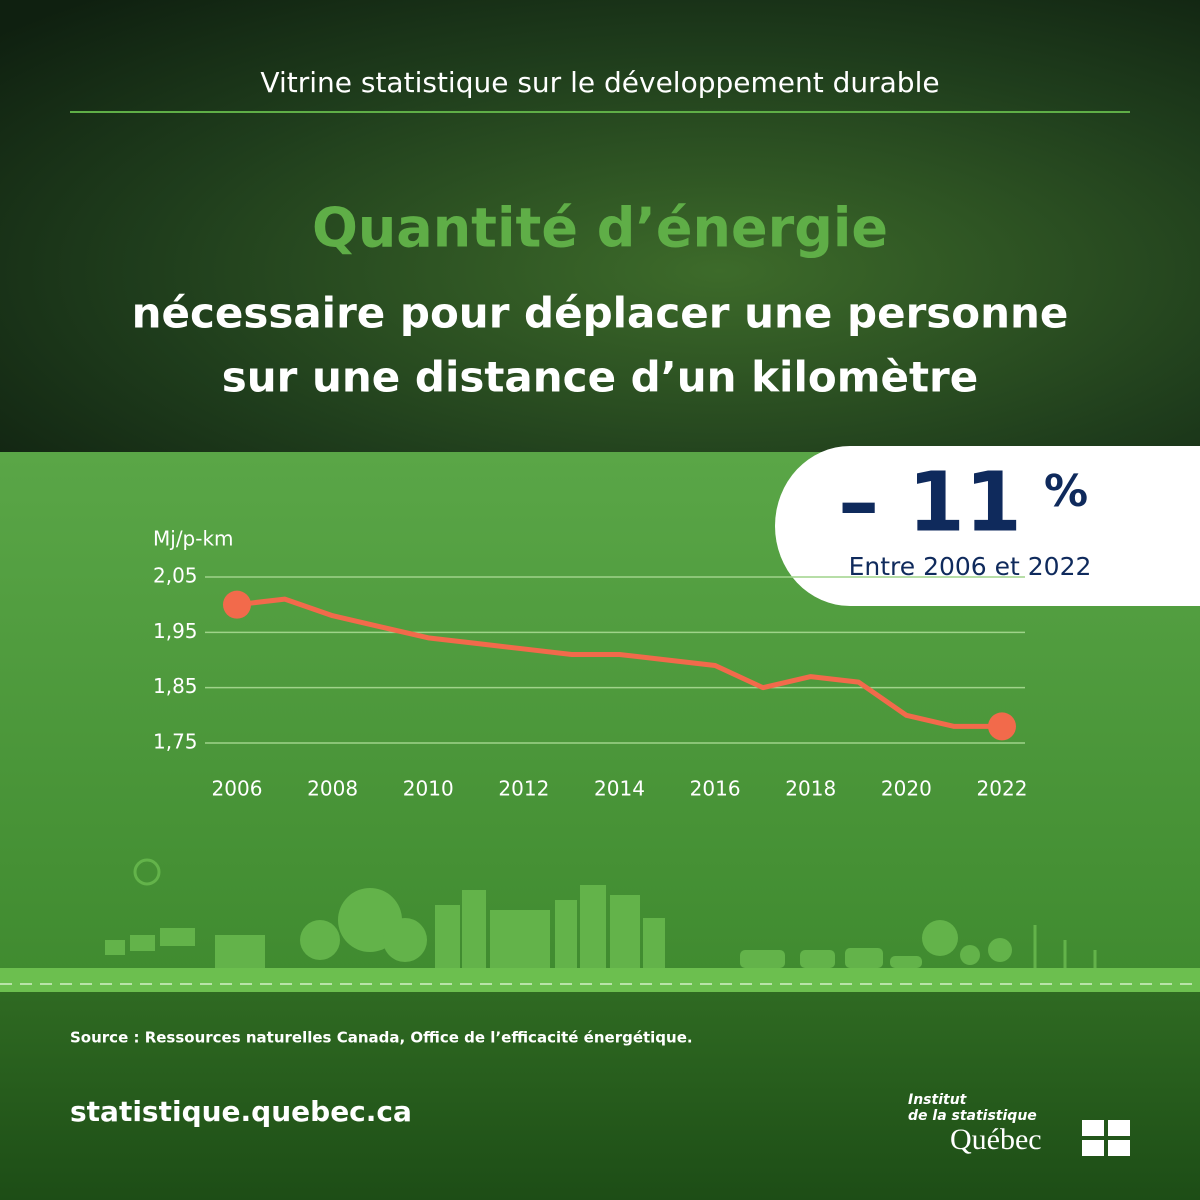 This screenshot has height=1200, width=1200. I want to click on chart-subtitle: sur une distance d’un kilomètre, so click(600, 377).